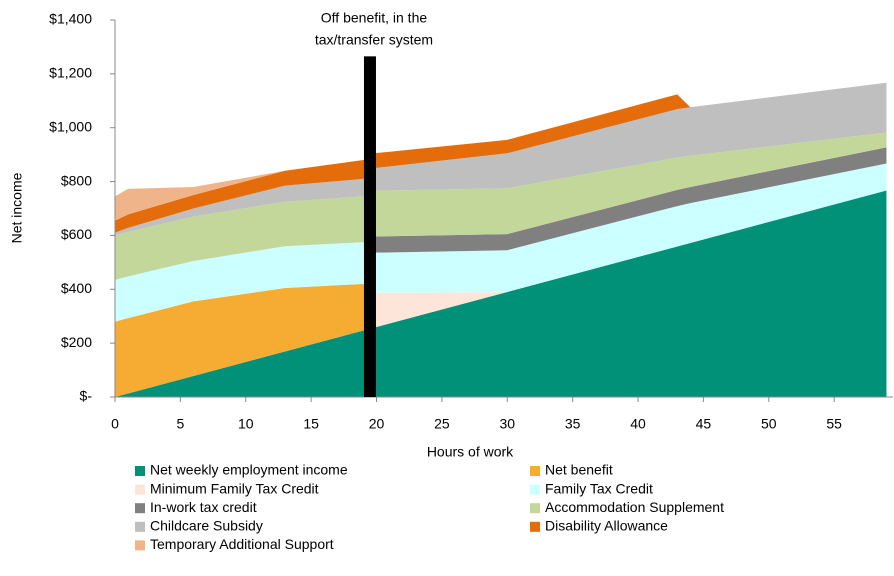  I want to click on x-tick-label: 30, so click(507, 424).